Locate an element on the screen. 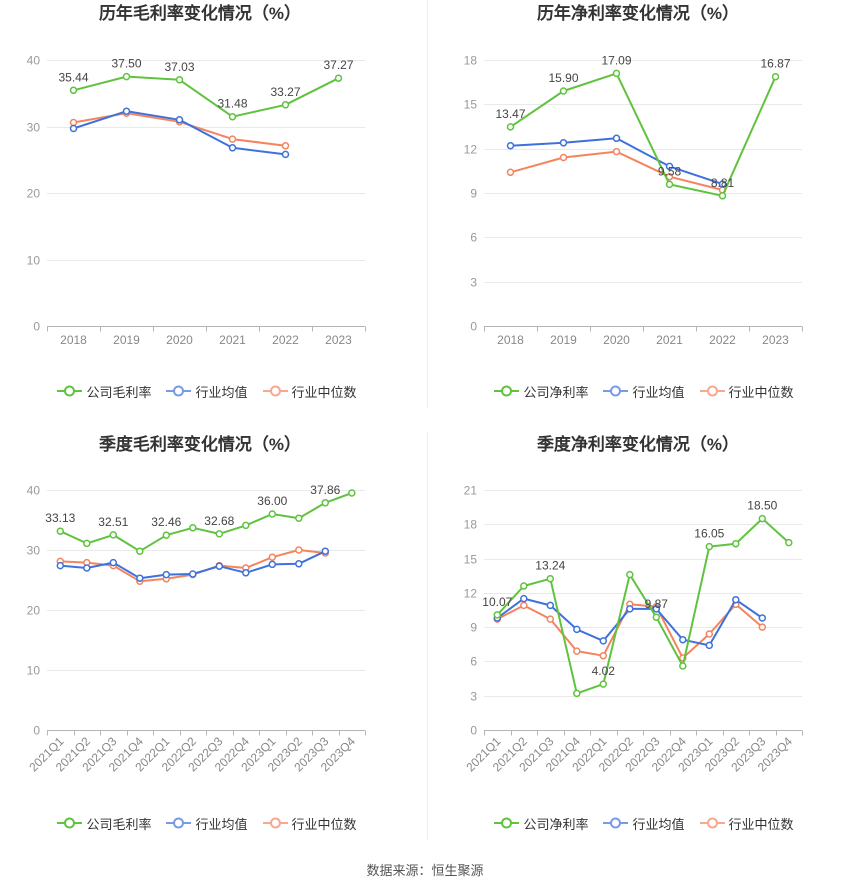 This screenshot has height=891, width=850. y-tick-label: 40 is located at coordinates (34, 491).